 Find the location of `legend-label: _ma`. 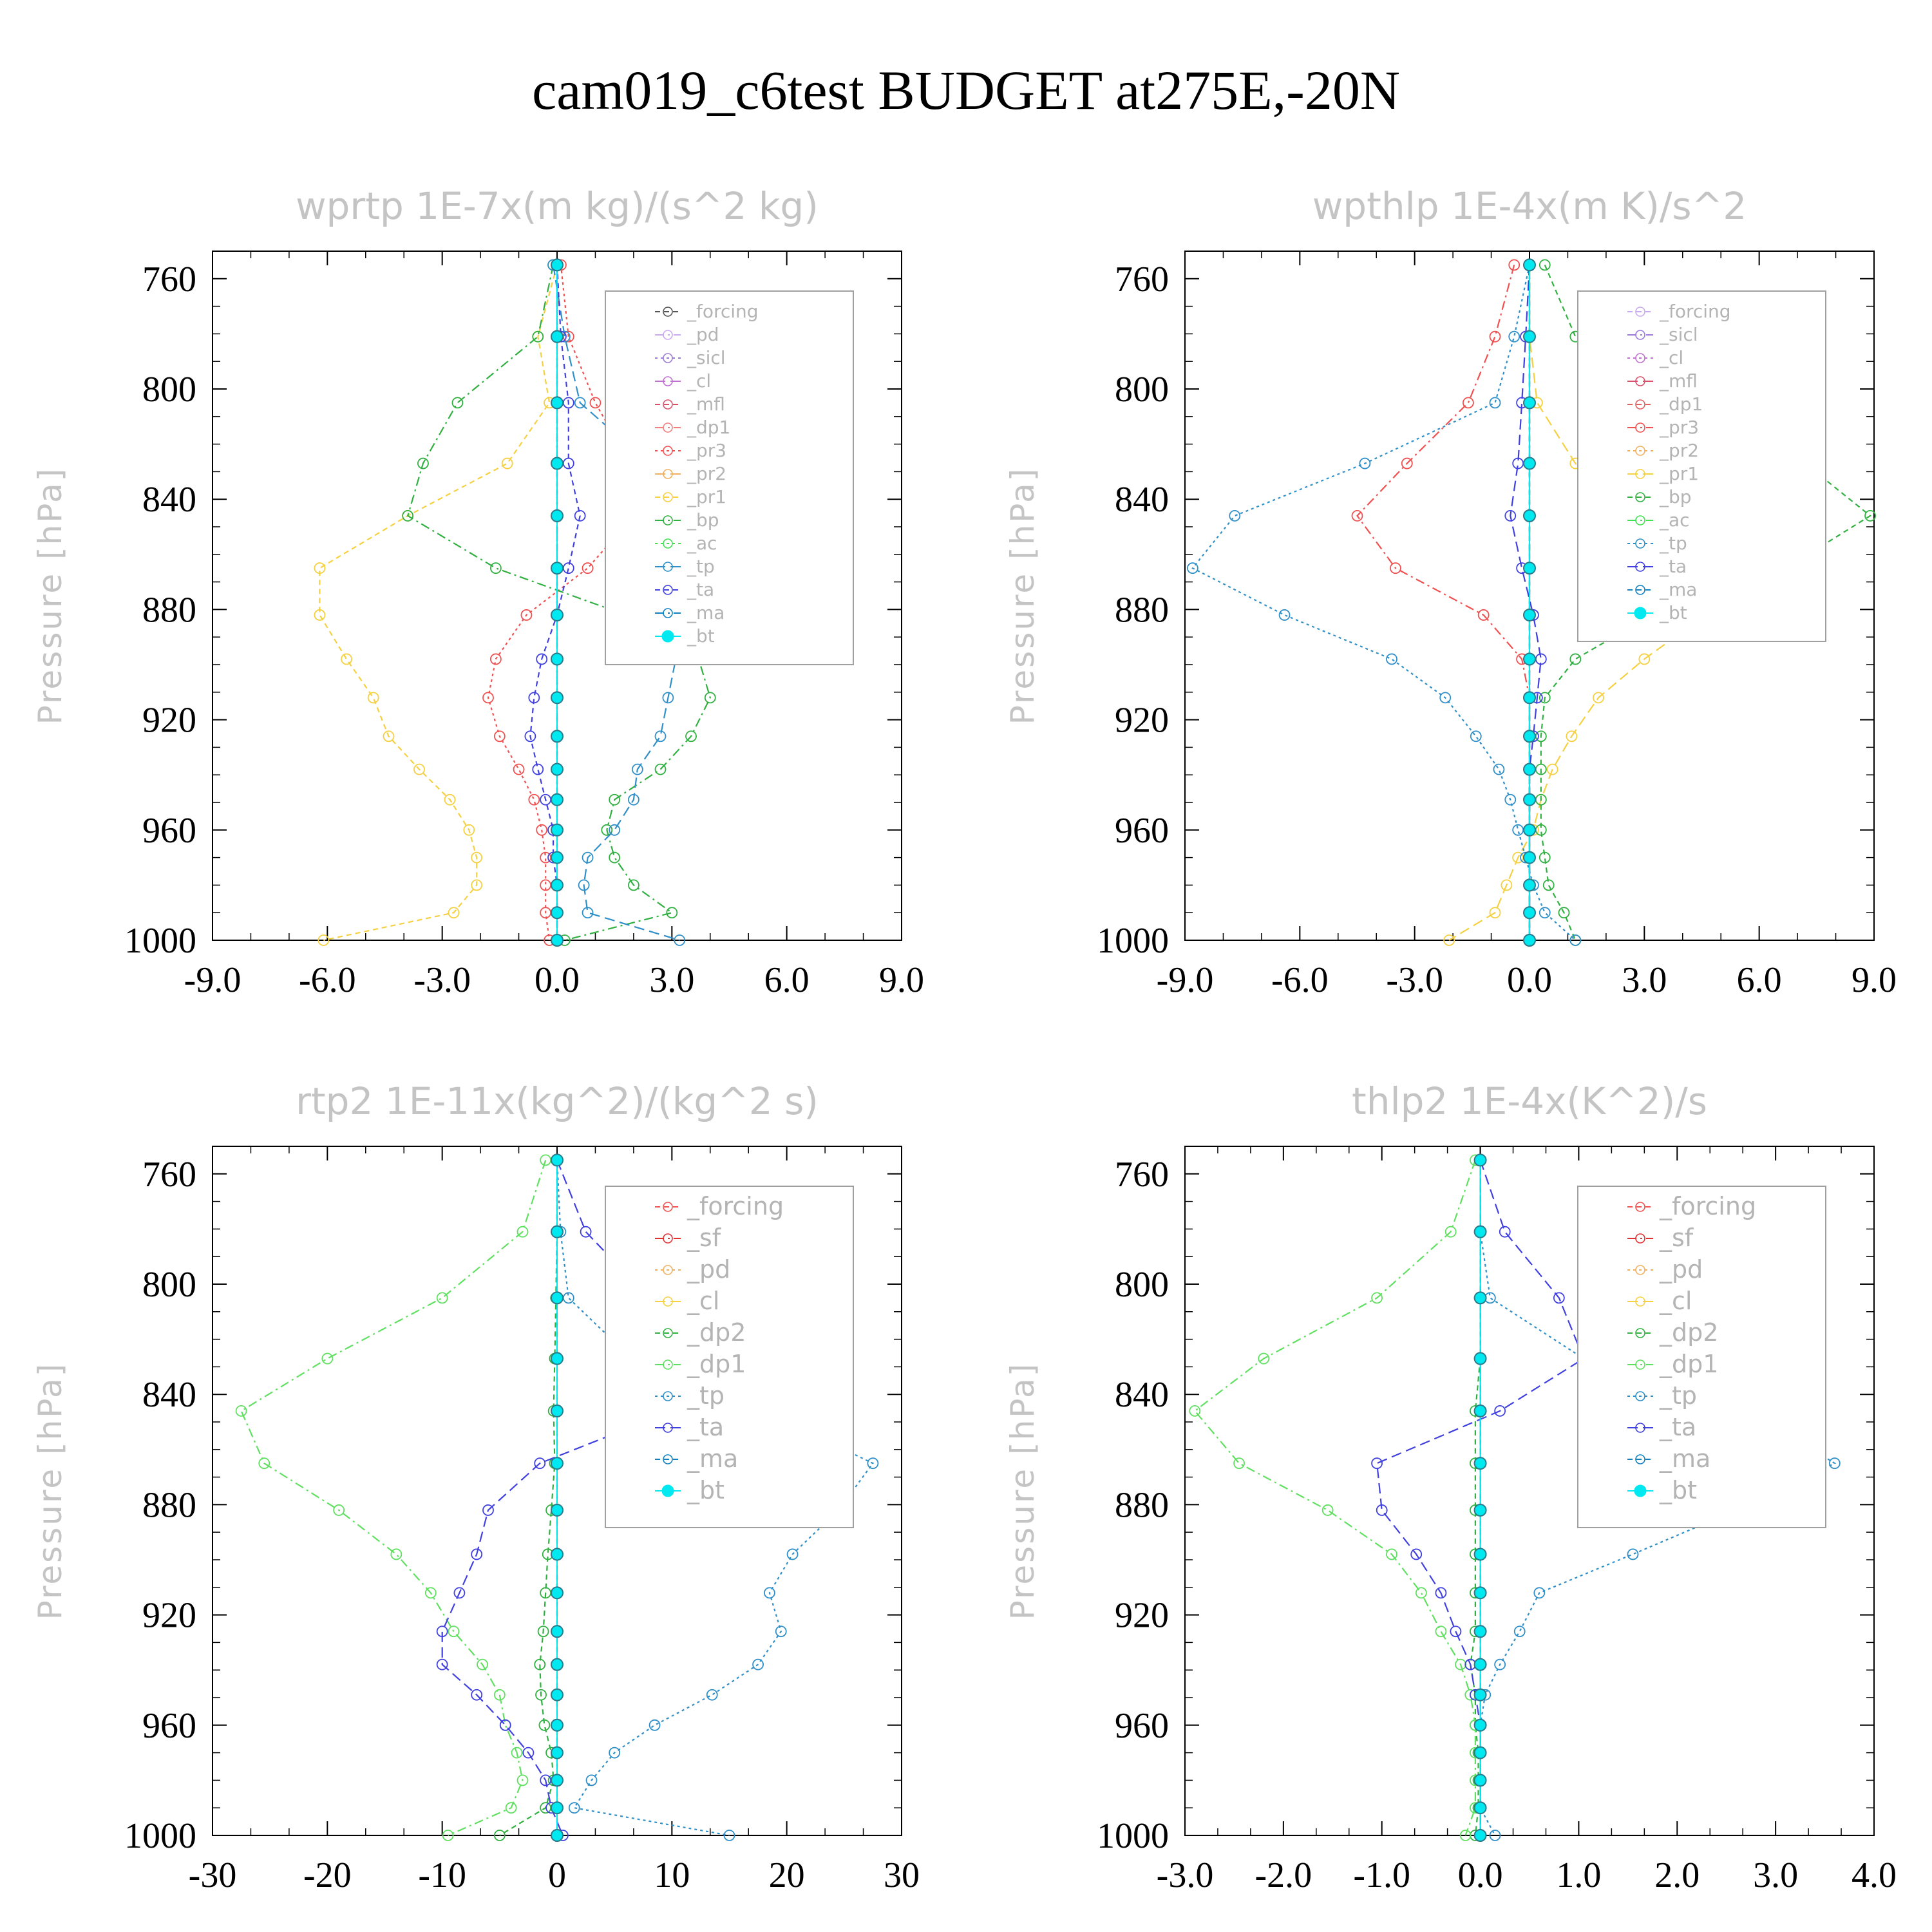

legend-label: _ma is located at coordinates (706, 612).